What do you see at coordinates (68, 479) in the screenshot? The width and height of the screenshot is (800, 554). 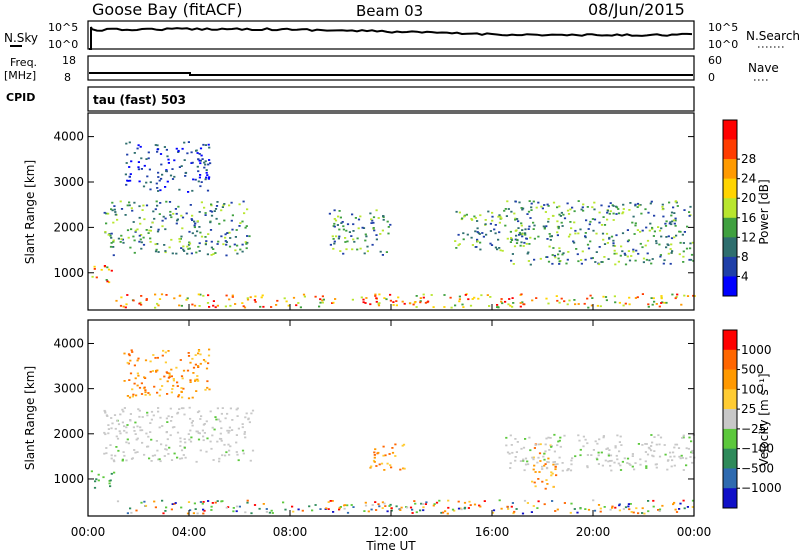 I see `y-tick-label: 1000` at bounding box center [68, 479].